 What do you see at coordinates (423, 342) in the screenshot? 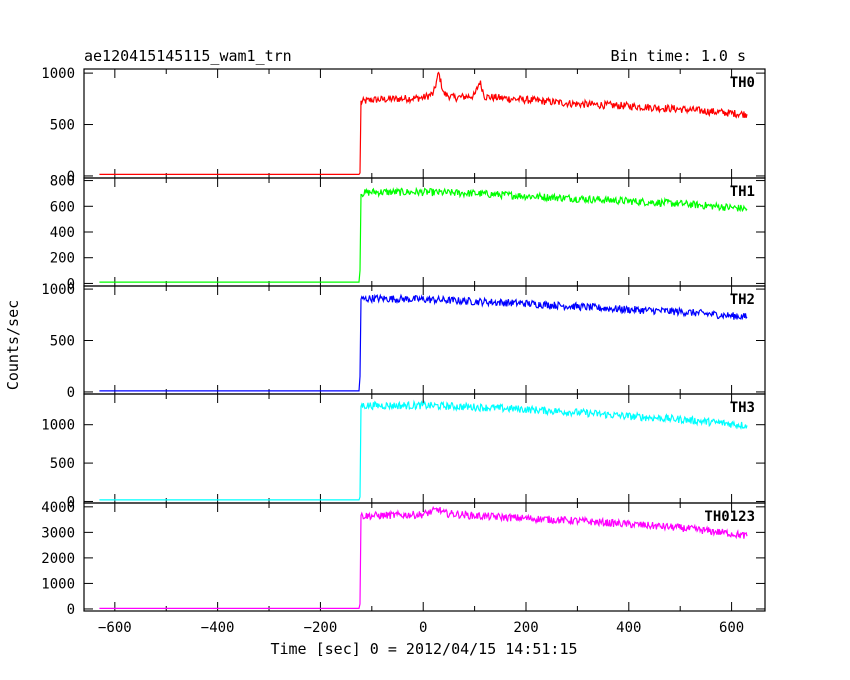
I see `series-line-th2` at bounding box center [423, 342].